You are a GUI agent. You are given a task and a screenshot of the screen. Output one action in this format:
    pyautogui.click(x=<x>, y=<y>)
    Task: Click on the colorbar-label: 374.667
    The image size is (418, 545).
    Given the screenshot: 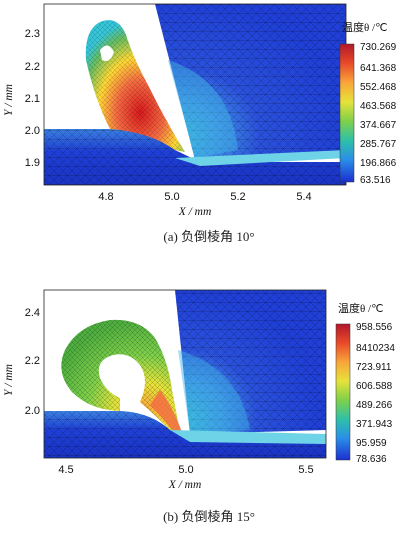 What is the action you would take?
    pyautogui.click(x=378, y=125)
    